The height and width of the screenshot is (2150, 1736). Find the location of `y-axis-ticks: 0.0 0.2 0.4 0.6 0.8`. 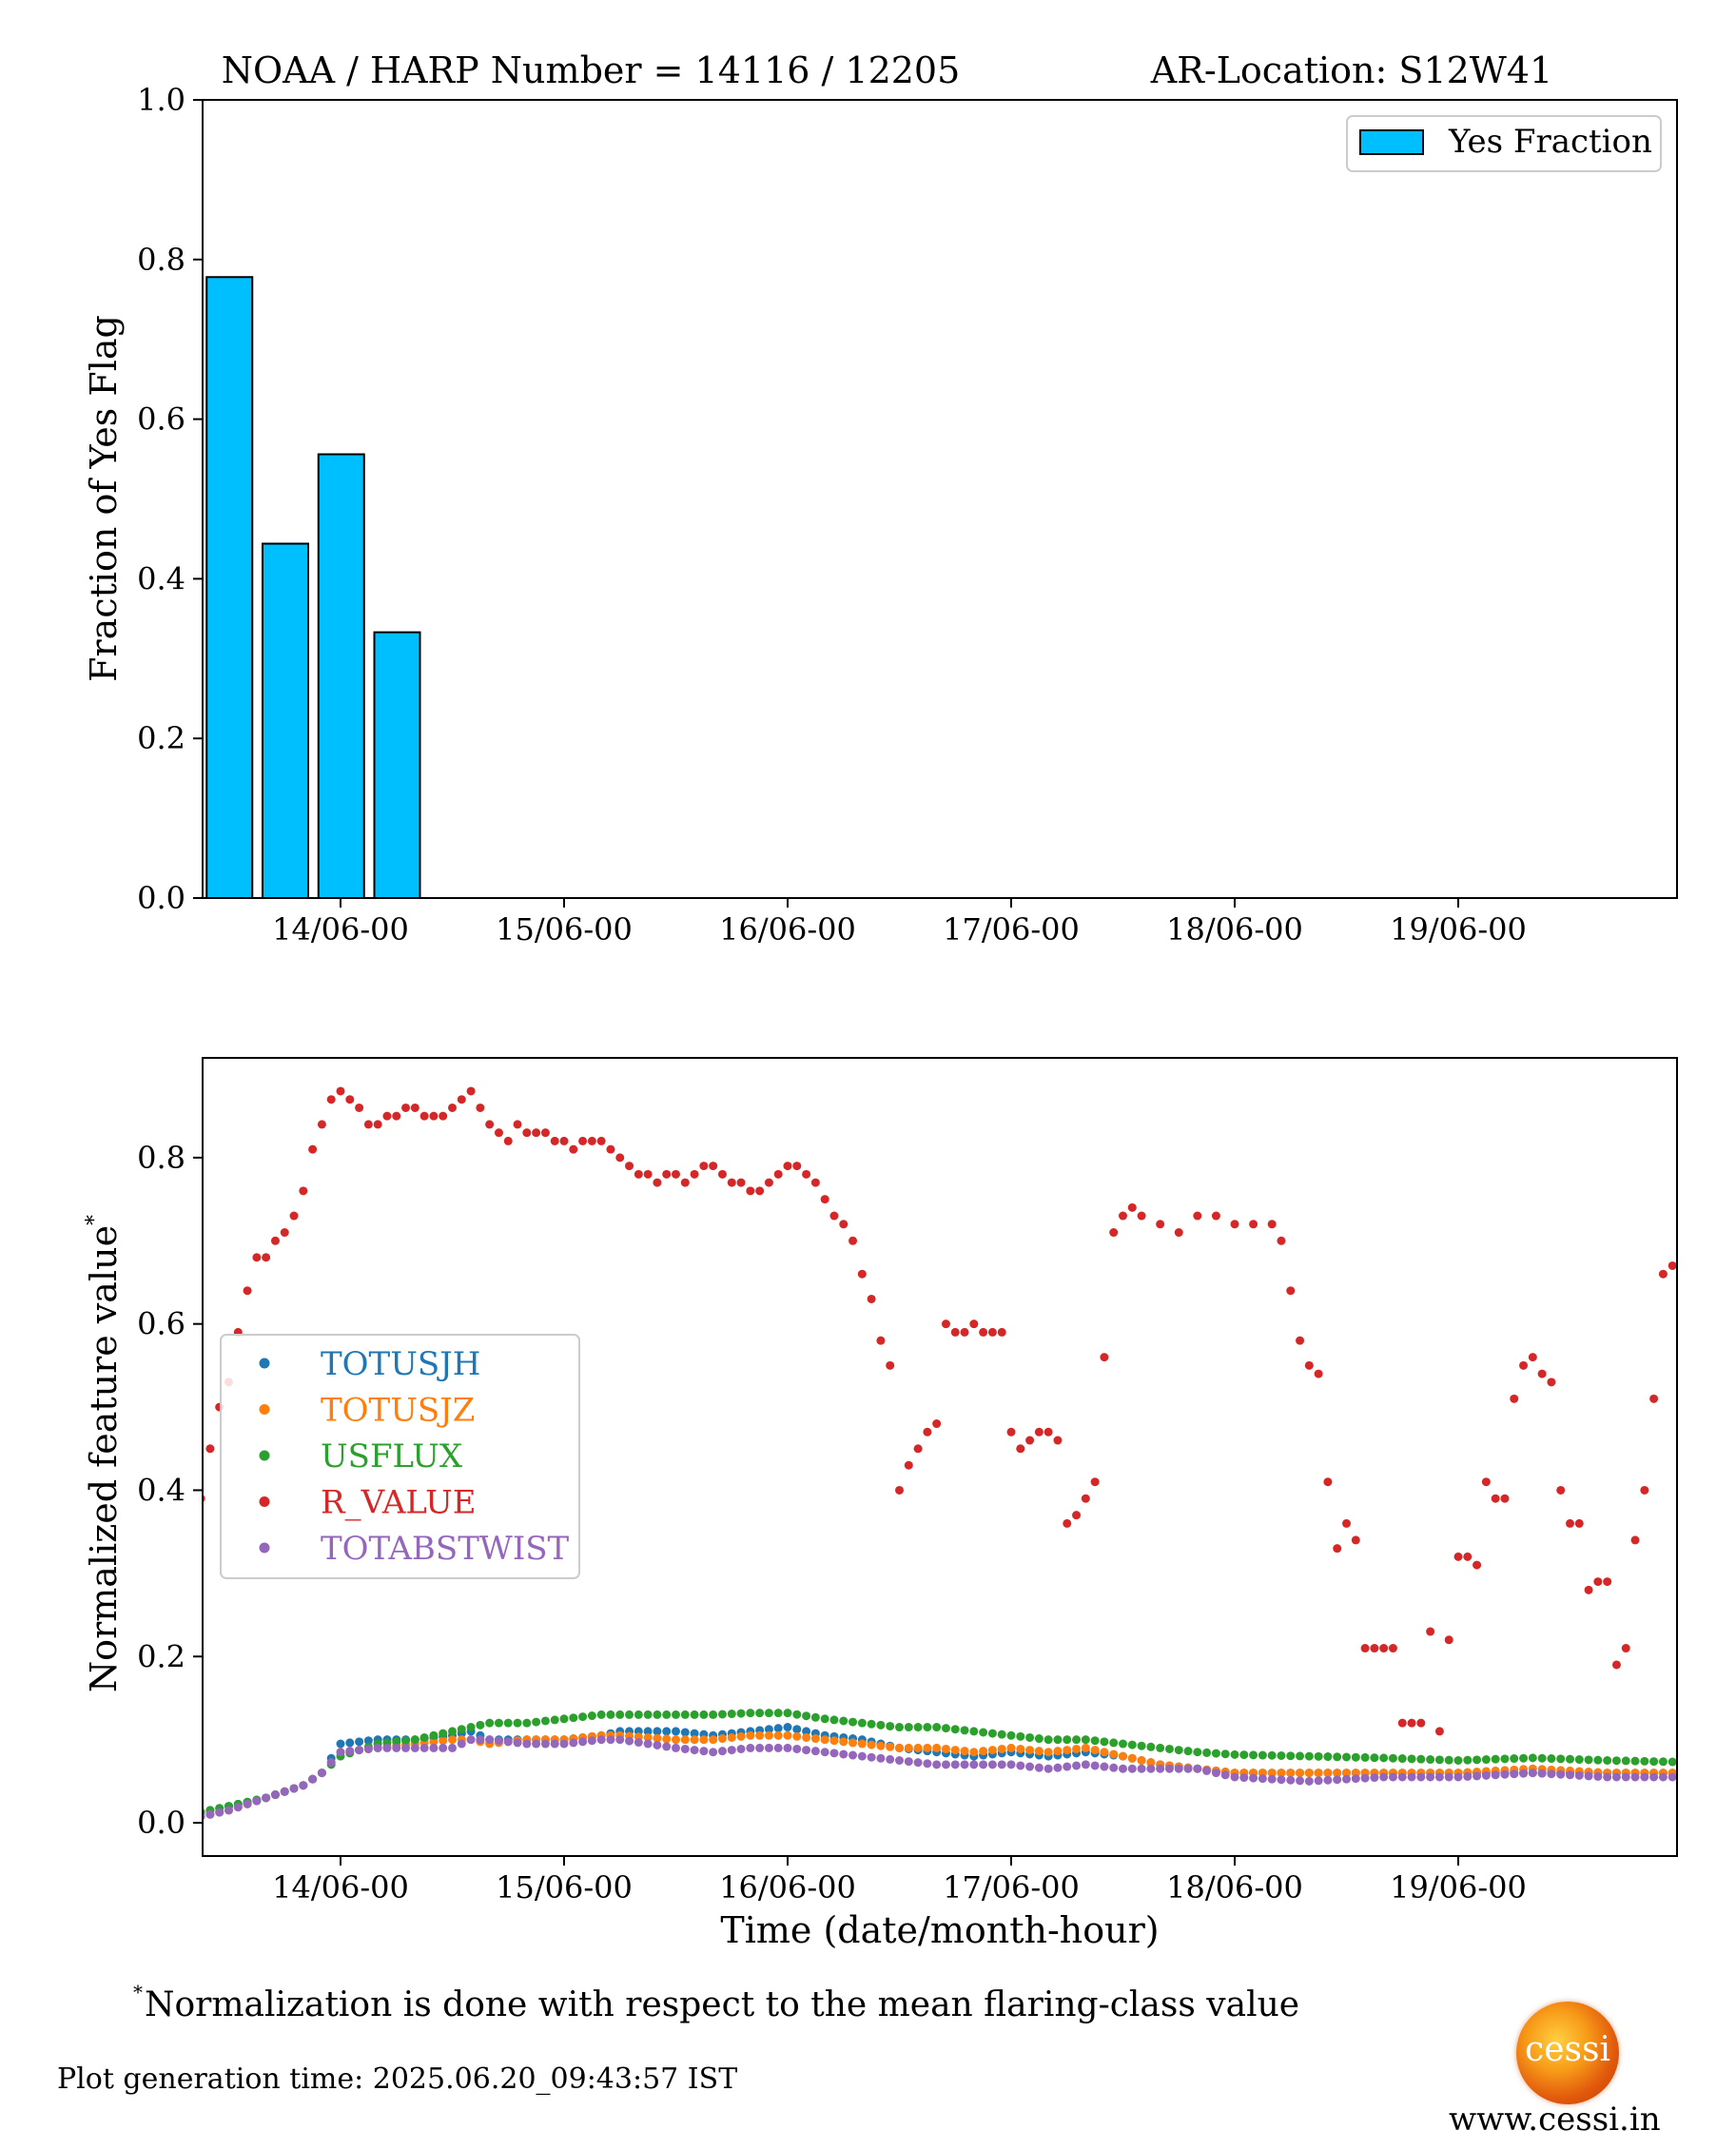

y-axis-ticks: 0.0 0.2 0.4 0.6 0.8 is located at coordinates (170, 1490).